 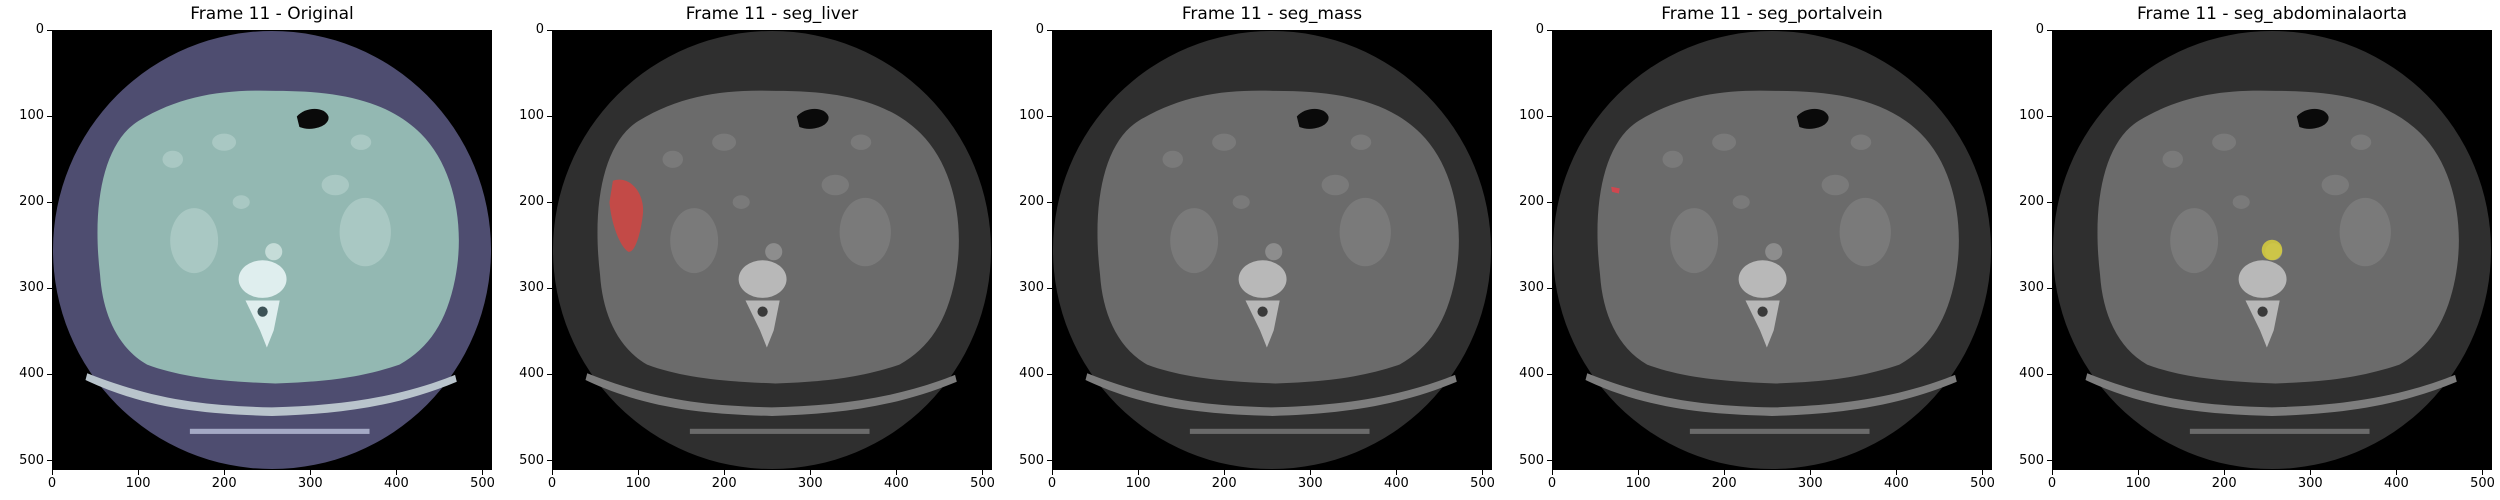 I want to click on liver-segmentation-mask, so click(x=626, y=215).